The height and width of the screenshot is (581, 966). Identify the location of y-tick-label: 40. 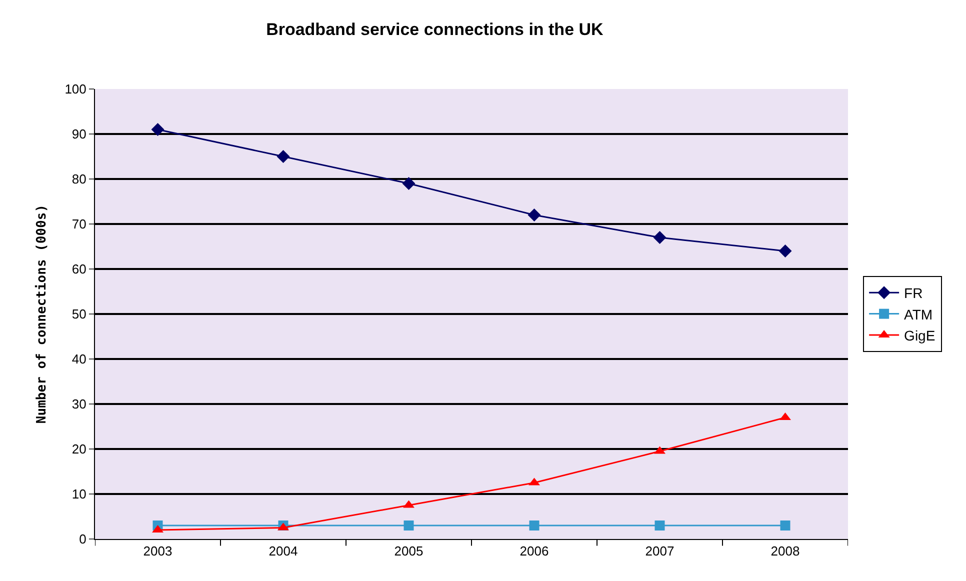
(79, 359).